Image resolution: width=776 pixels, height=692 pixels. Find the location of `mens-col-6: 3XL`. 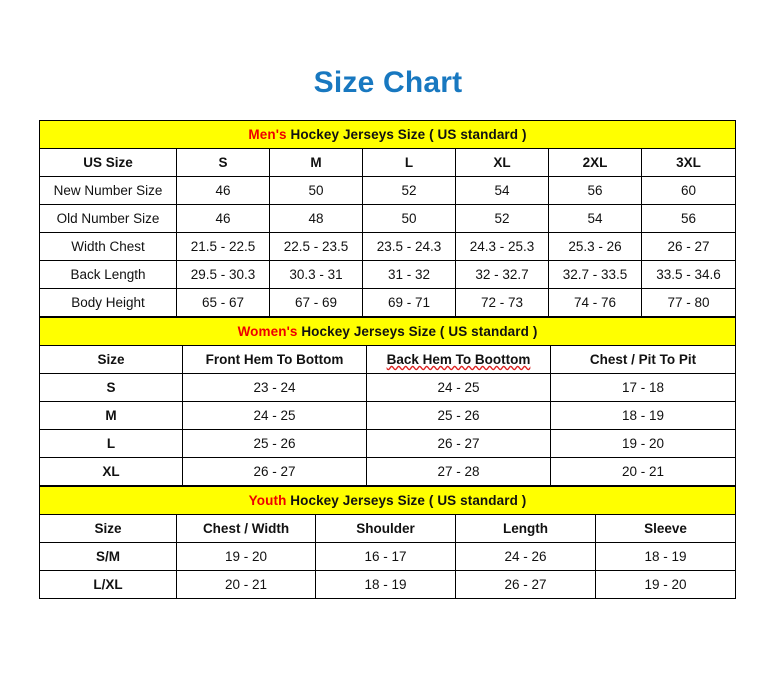

mens-col-6: 3XL is located at coordinates (688, 162).